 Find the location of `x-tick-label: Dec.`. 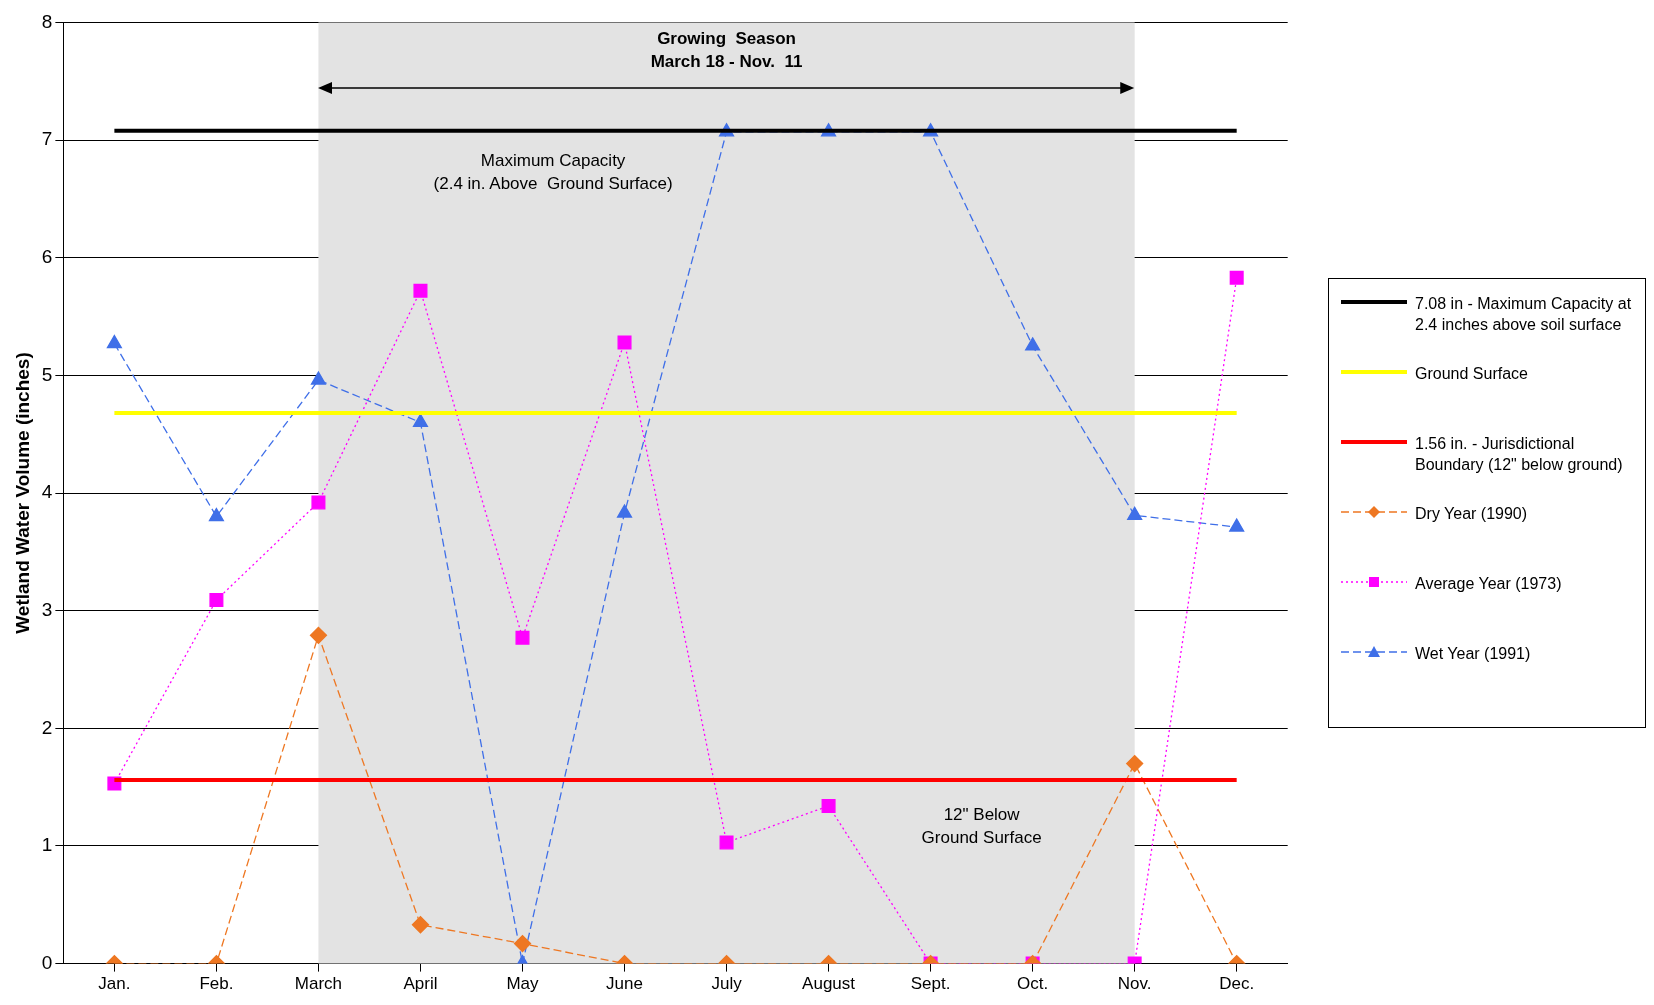

x-tick-label: Dec. is located at coordinates (1237, 984).